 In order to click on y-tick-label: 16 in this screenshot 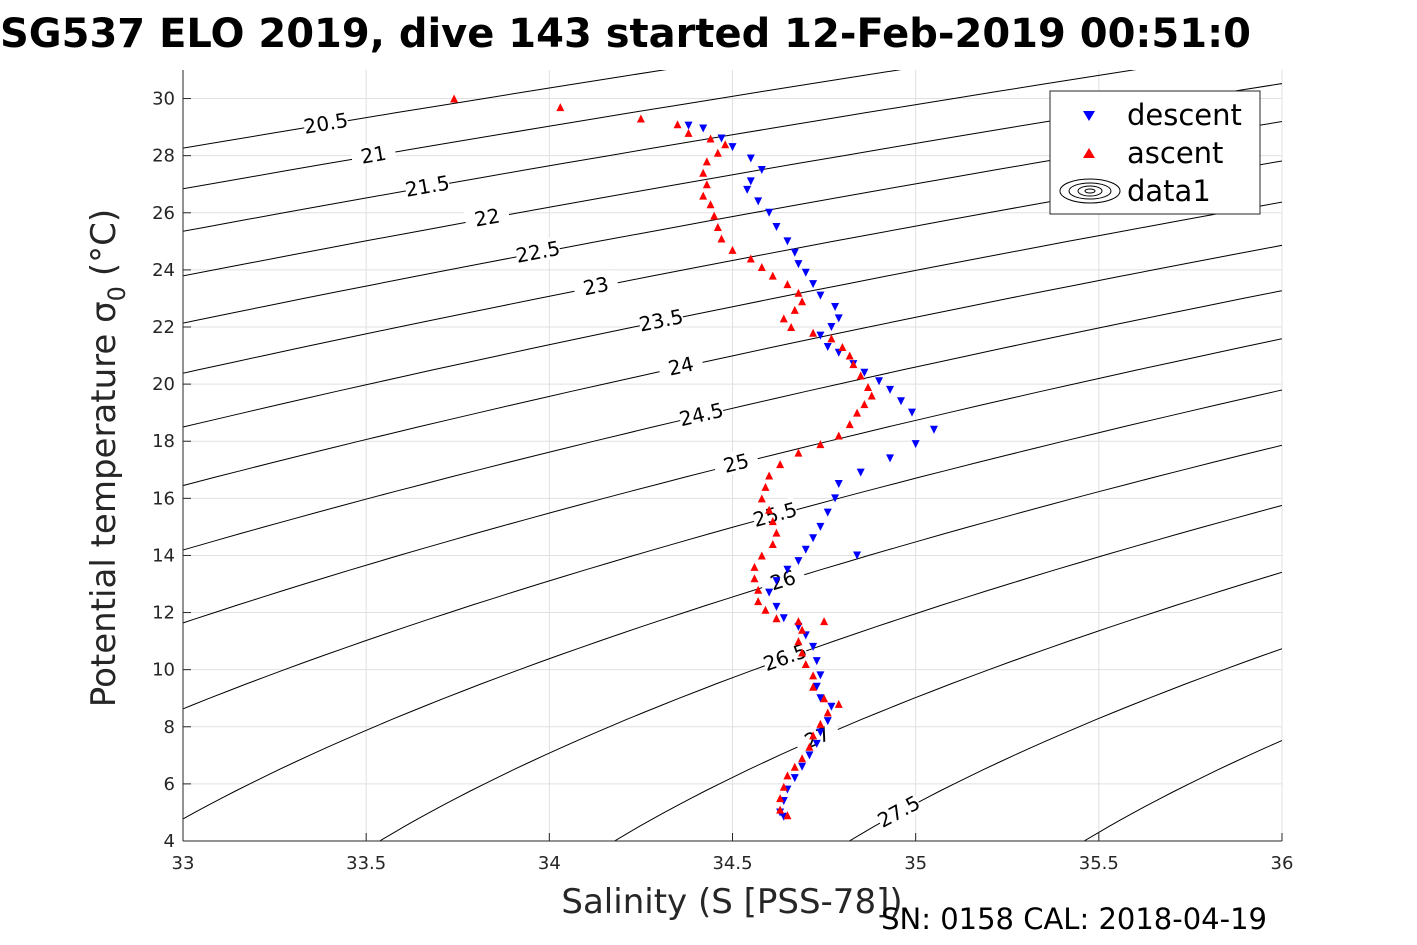, I will do `click(163, 498)`.